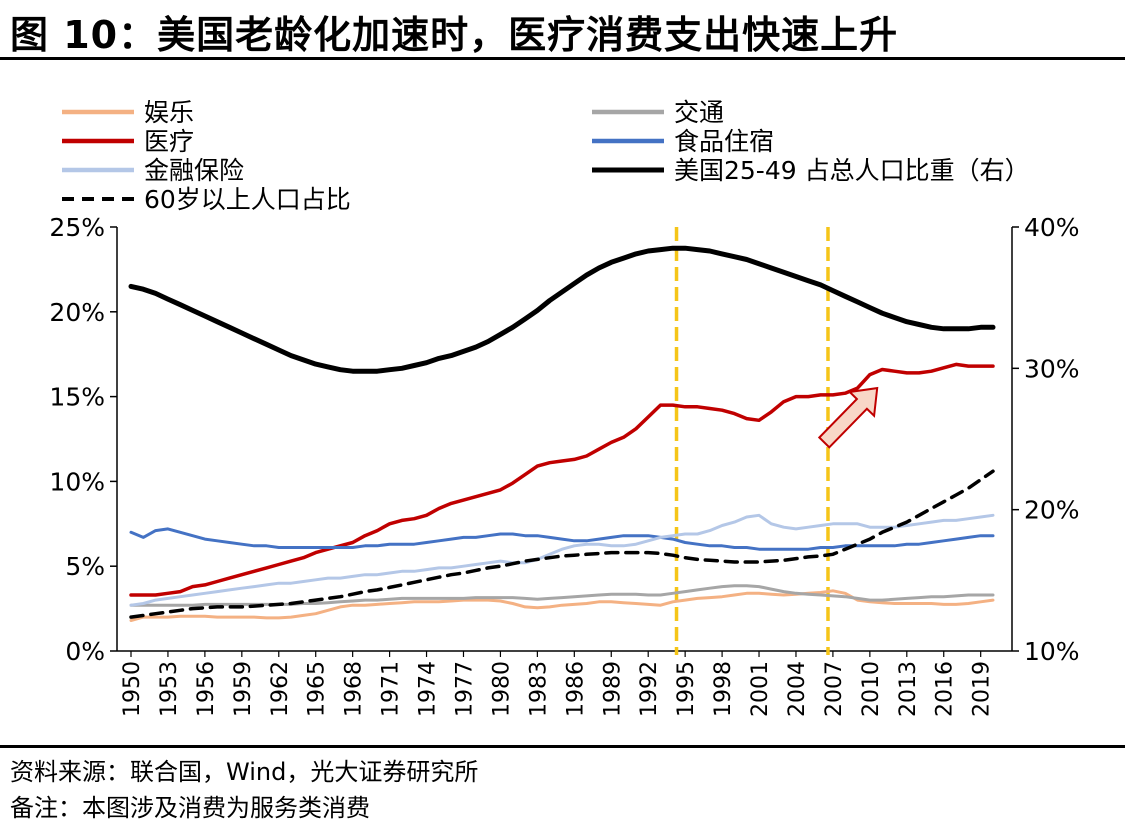 This screenshot has height=825, width=1125. Describe the element at coordinates (317, 689) in the screenshot. I see `x-tick-label: 1965` at that location.